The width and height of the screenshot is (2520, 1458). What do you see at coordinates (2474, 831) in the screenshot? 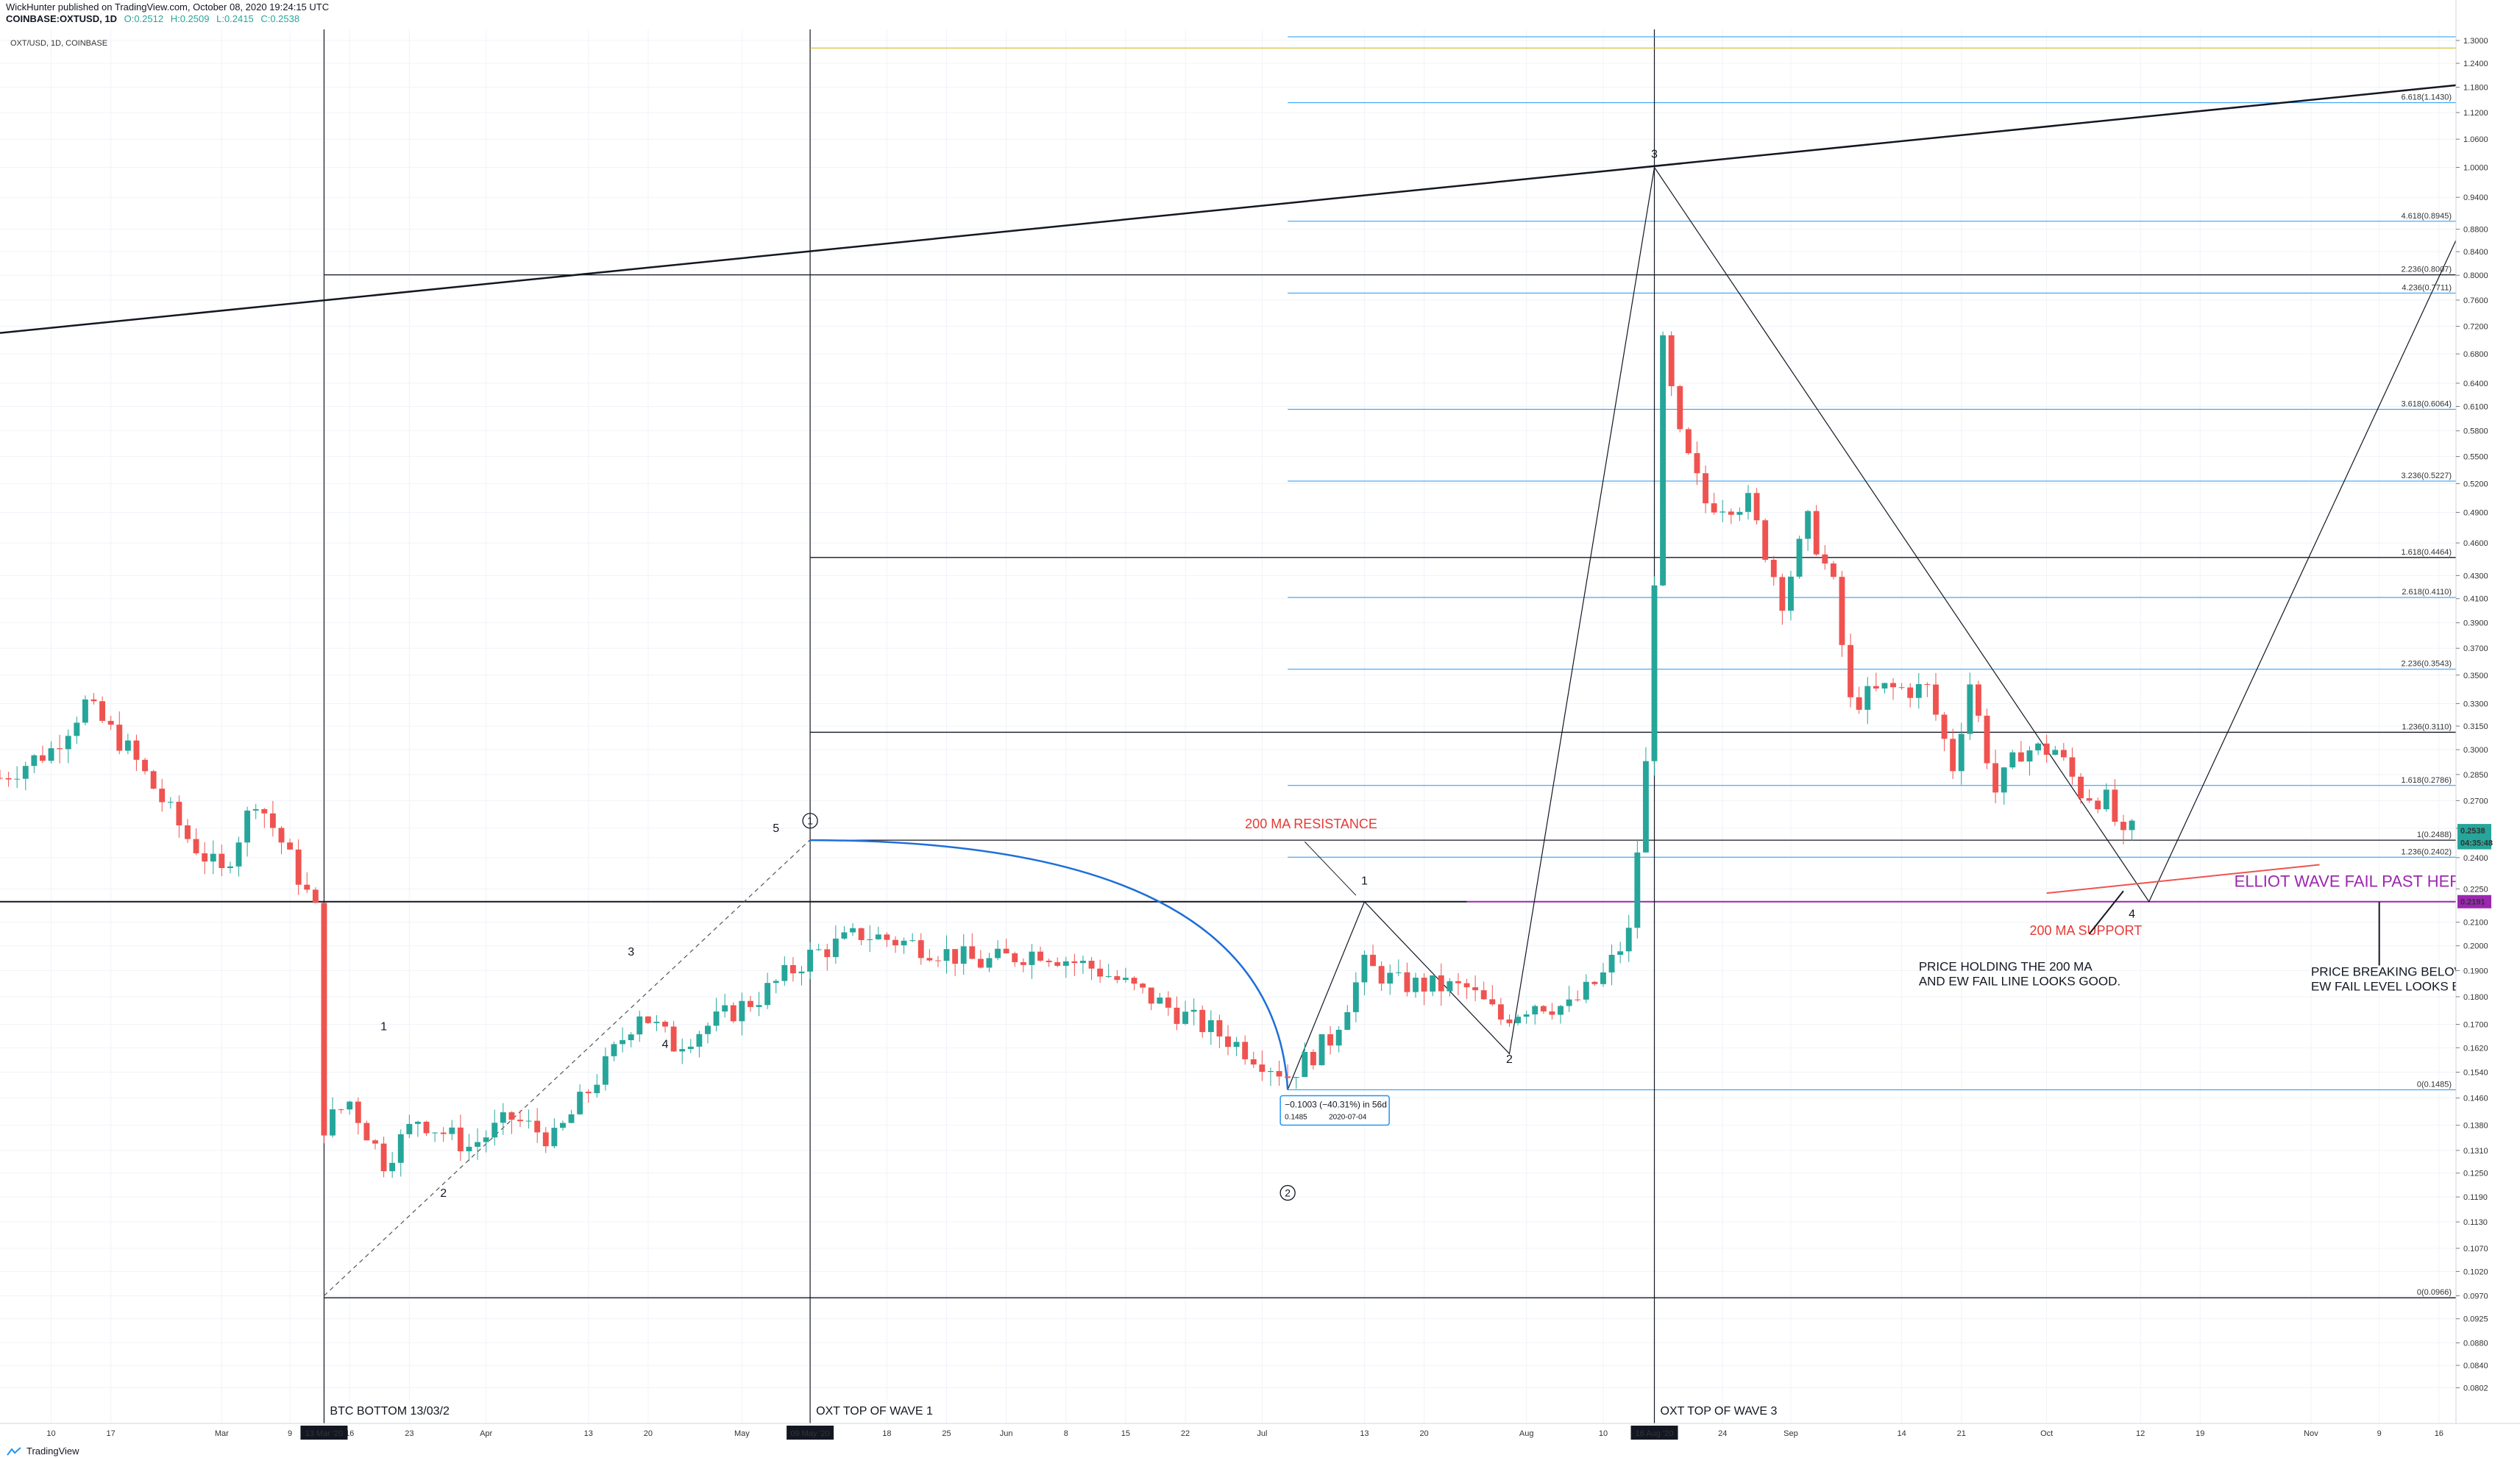
I see `price-tag-bg` at bounding box center [2474, 831].